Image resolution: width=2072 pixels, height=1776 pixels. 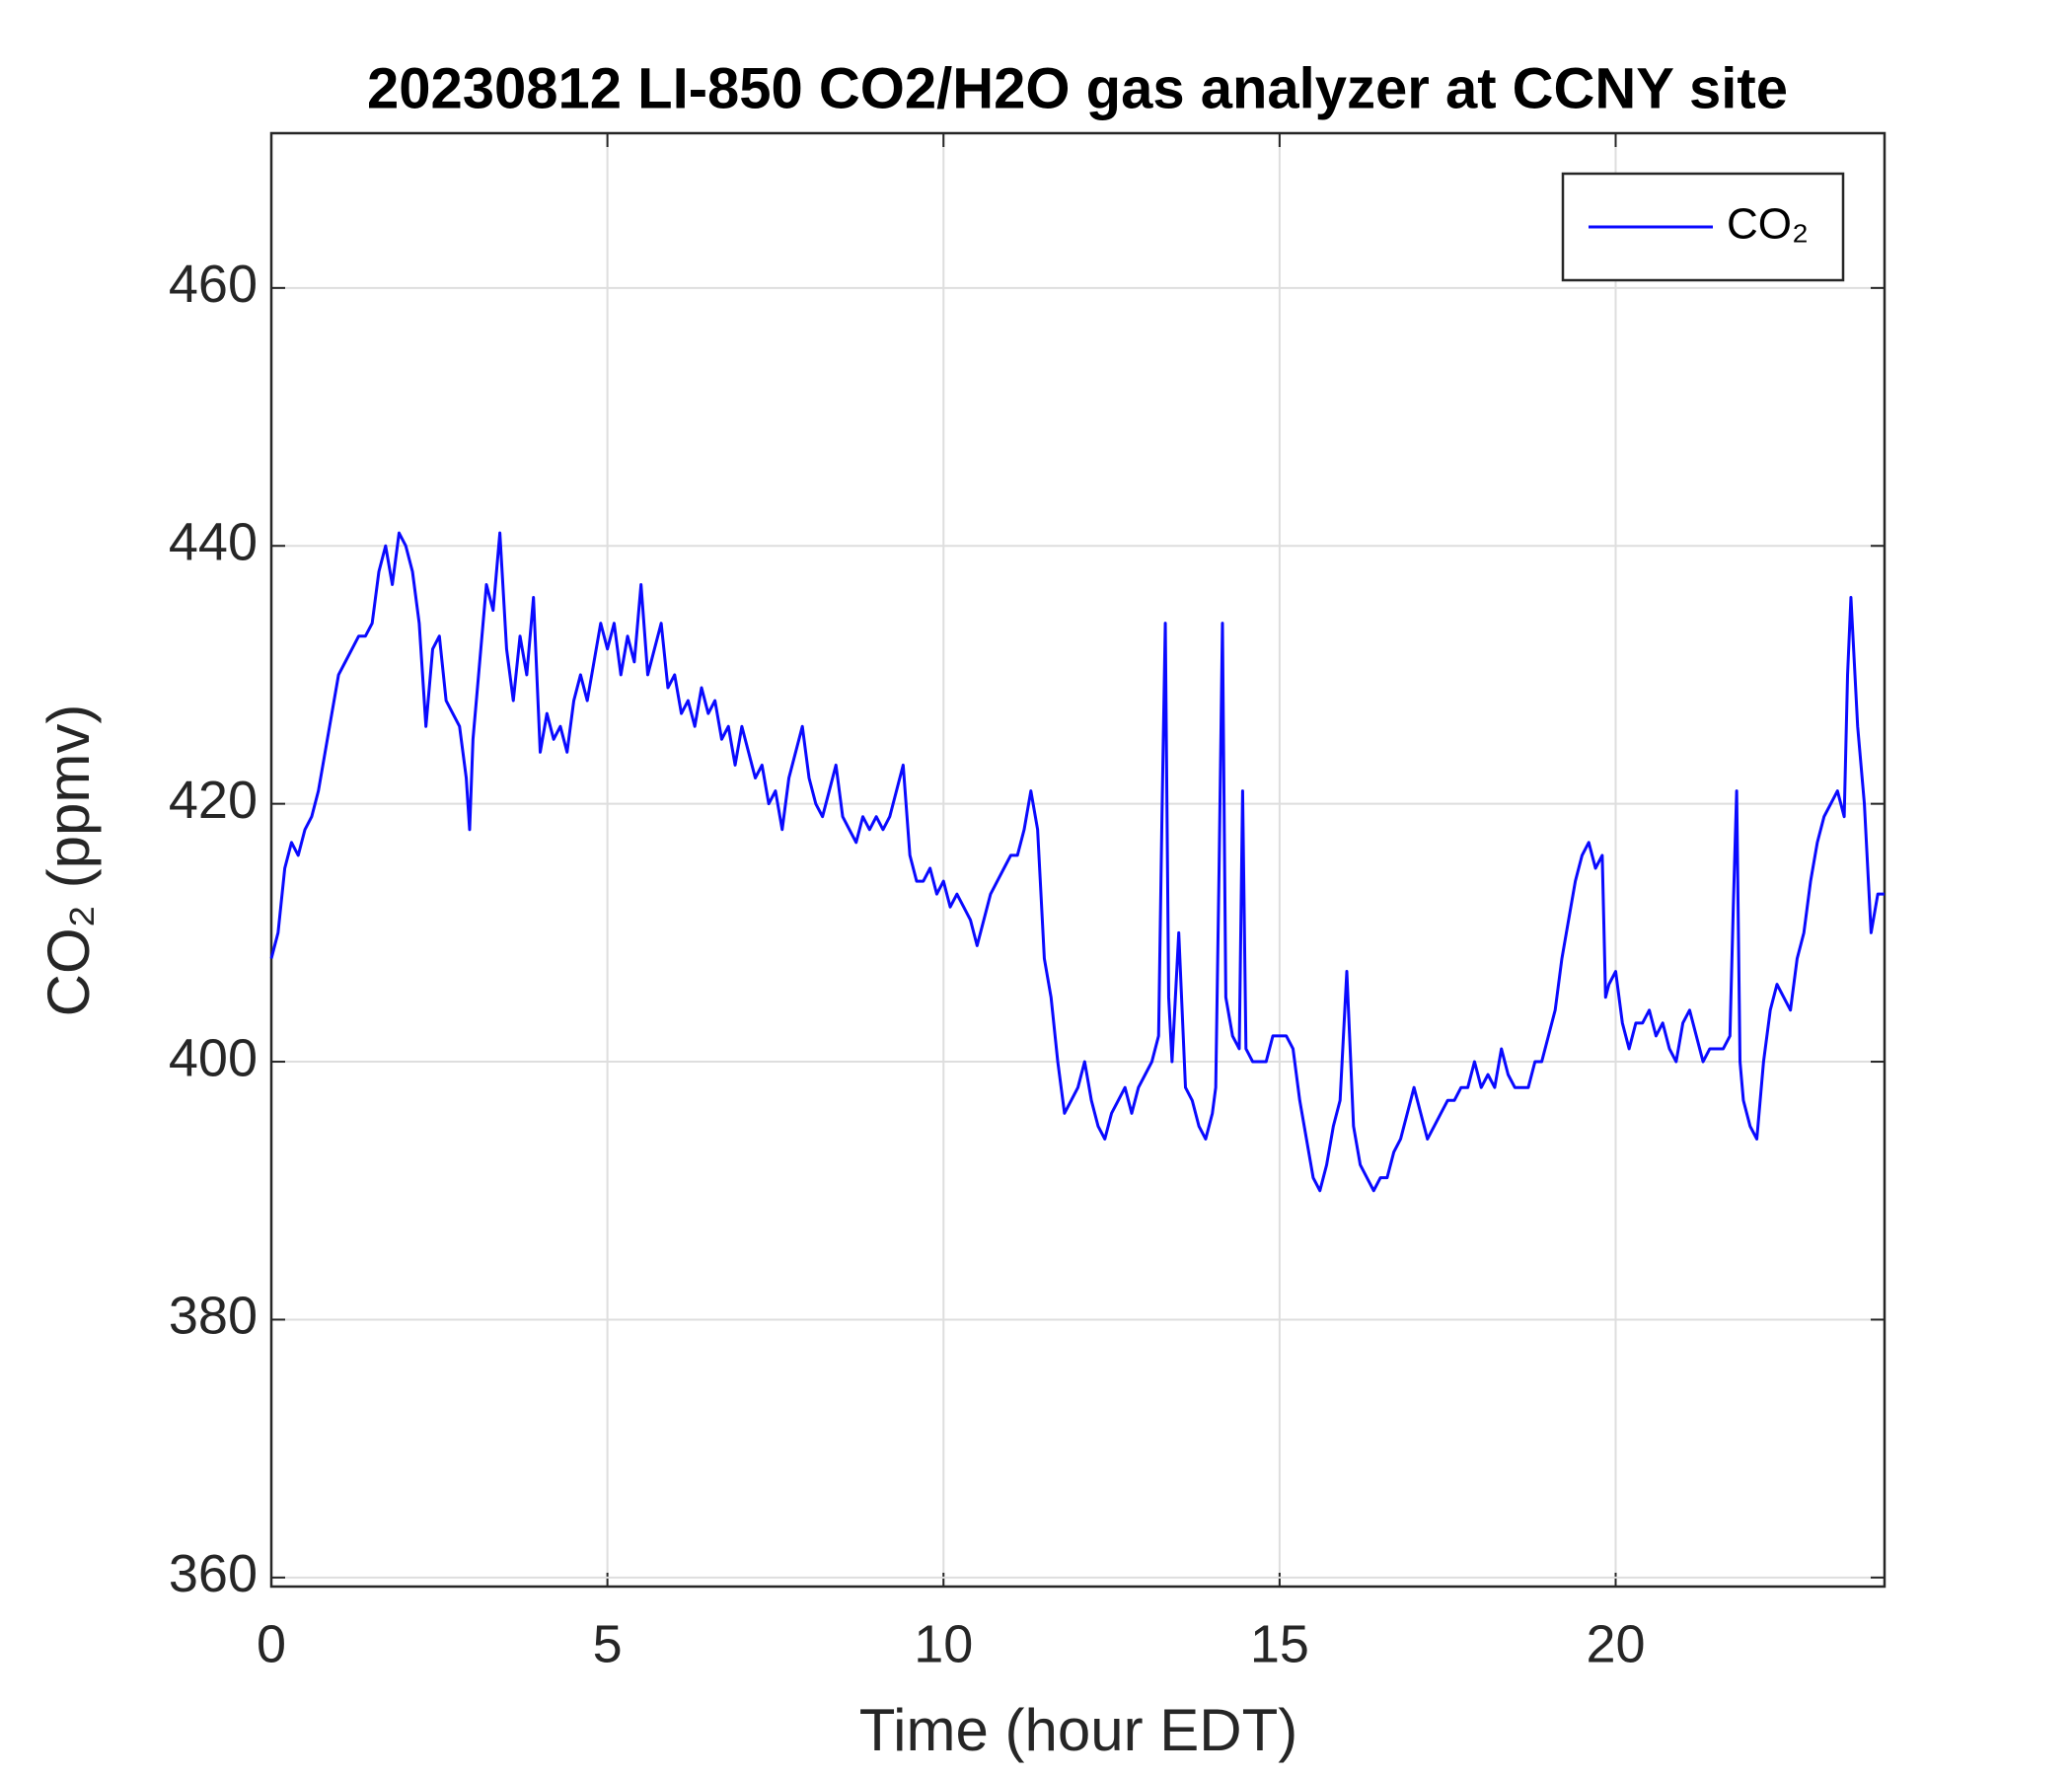 I want to click on x-axis-label: Time (hour EDT), so click(x=1078, y=1730).